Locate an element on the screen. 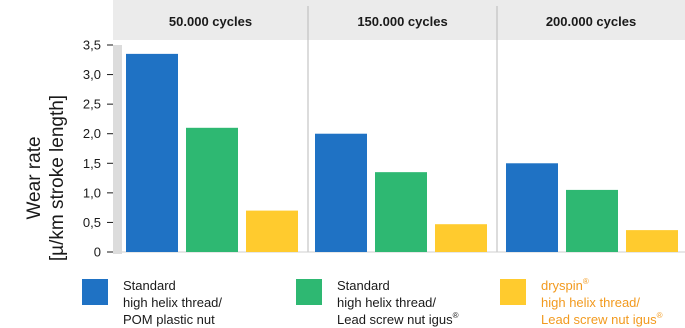  y-tick-label: 1,5 is located at coordinates (92, 163).